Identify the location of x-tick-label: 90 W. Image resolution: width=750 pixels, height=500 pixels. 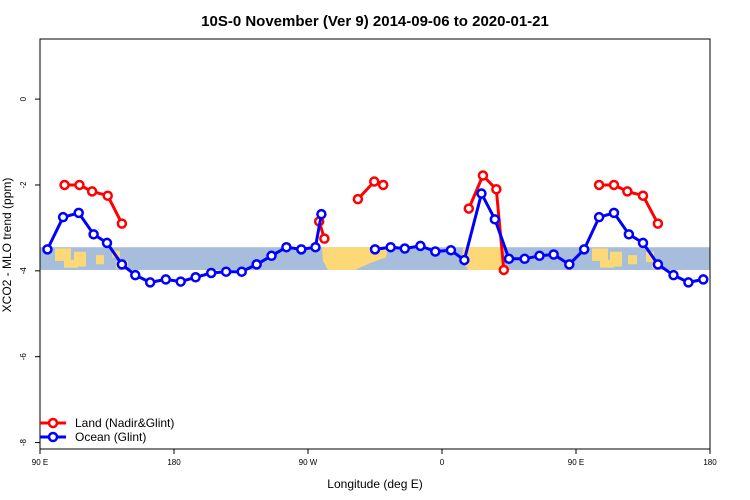
(308, 462).